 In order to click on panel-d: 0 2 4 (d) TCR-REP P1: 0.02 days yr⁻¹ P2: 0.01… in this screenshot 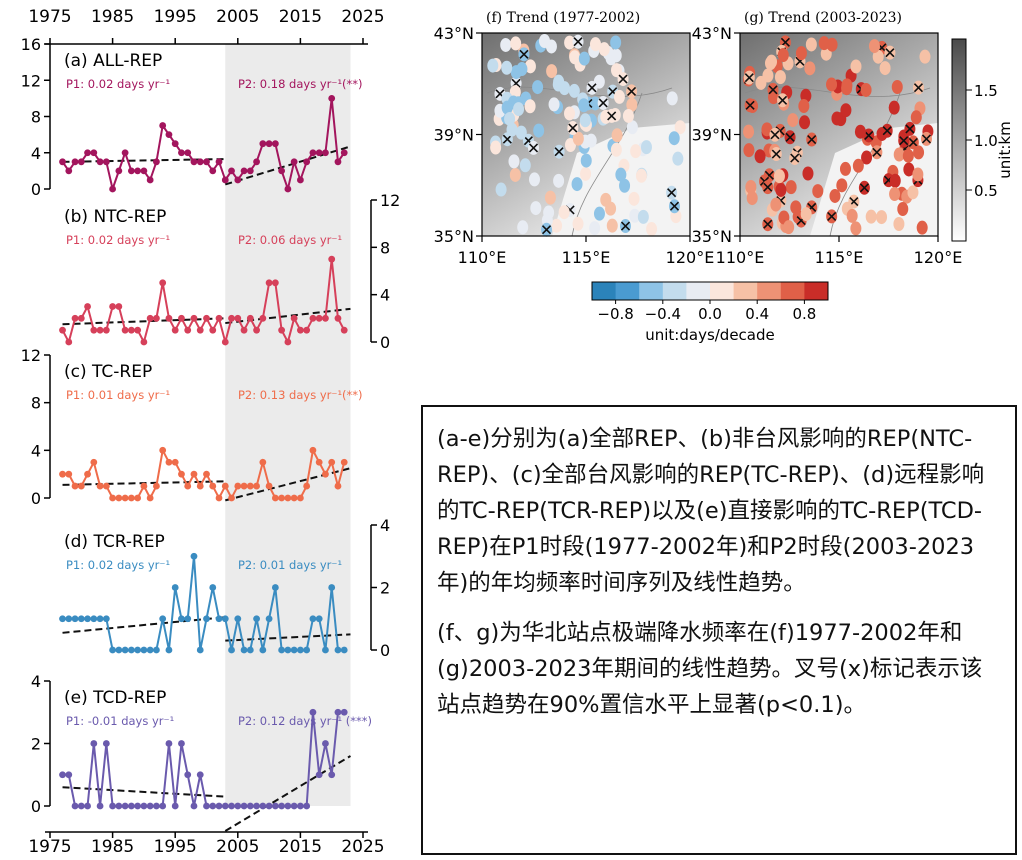, I will do `click(224, 588)`.